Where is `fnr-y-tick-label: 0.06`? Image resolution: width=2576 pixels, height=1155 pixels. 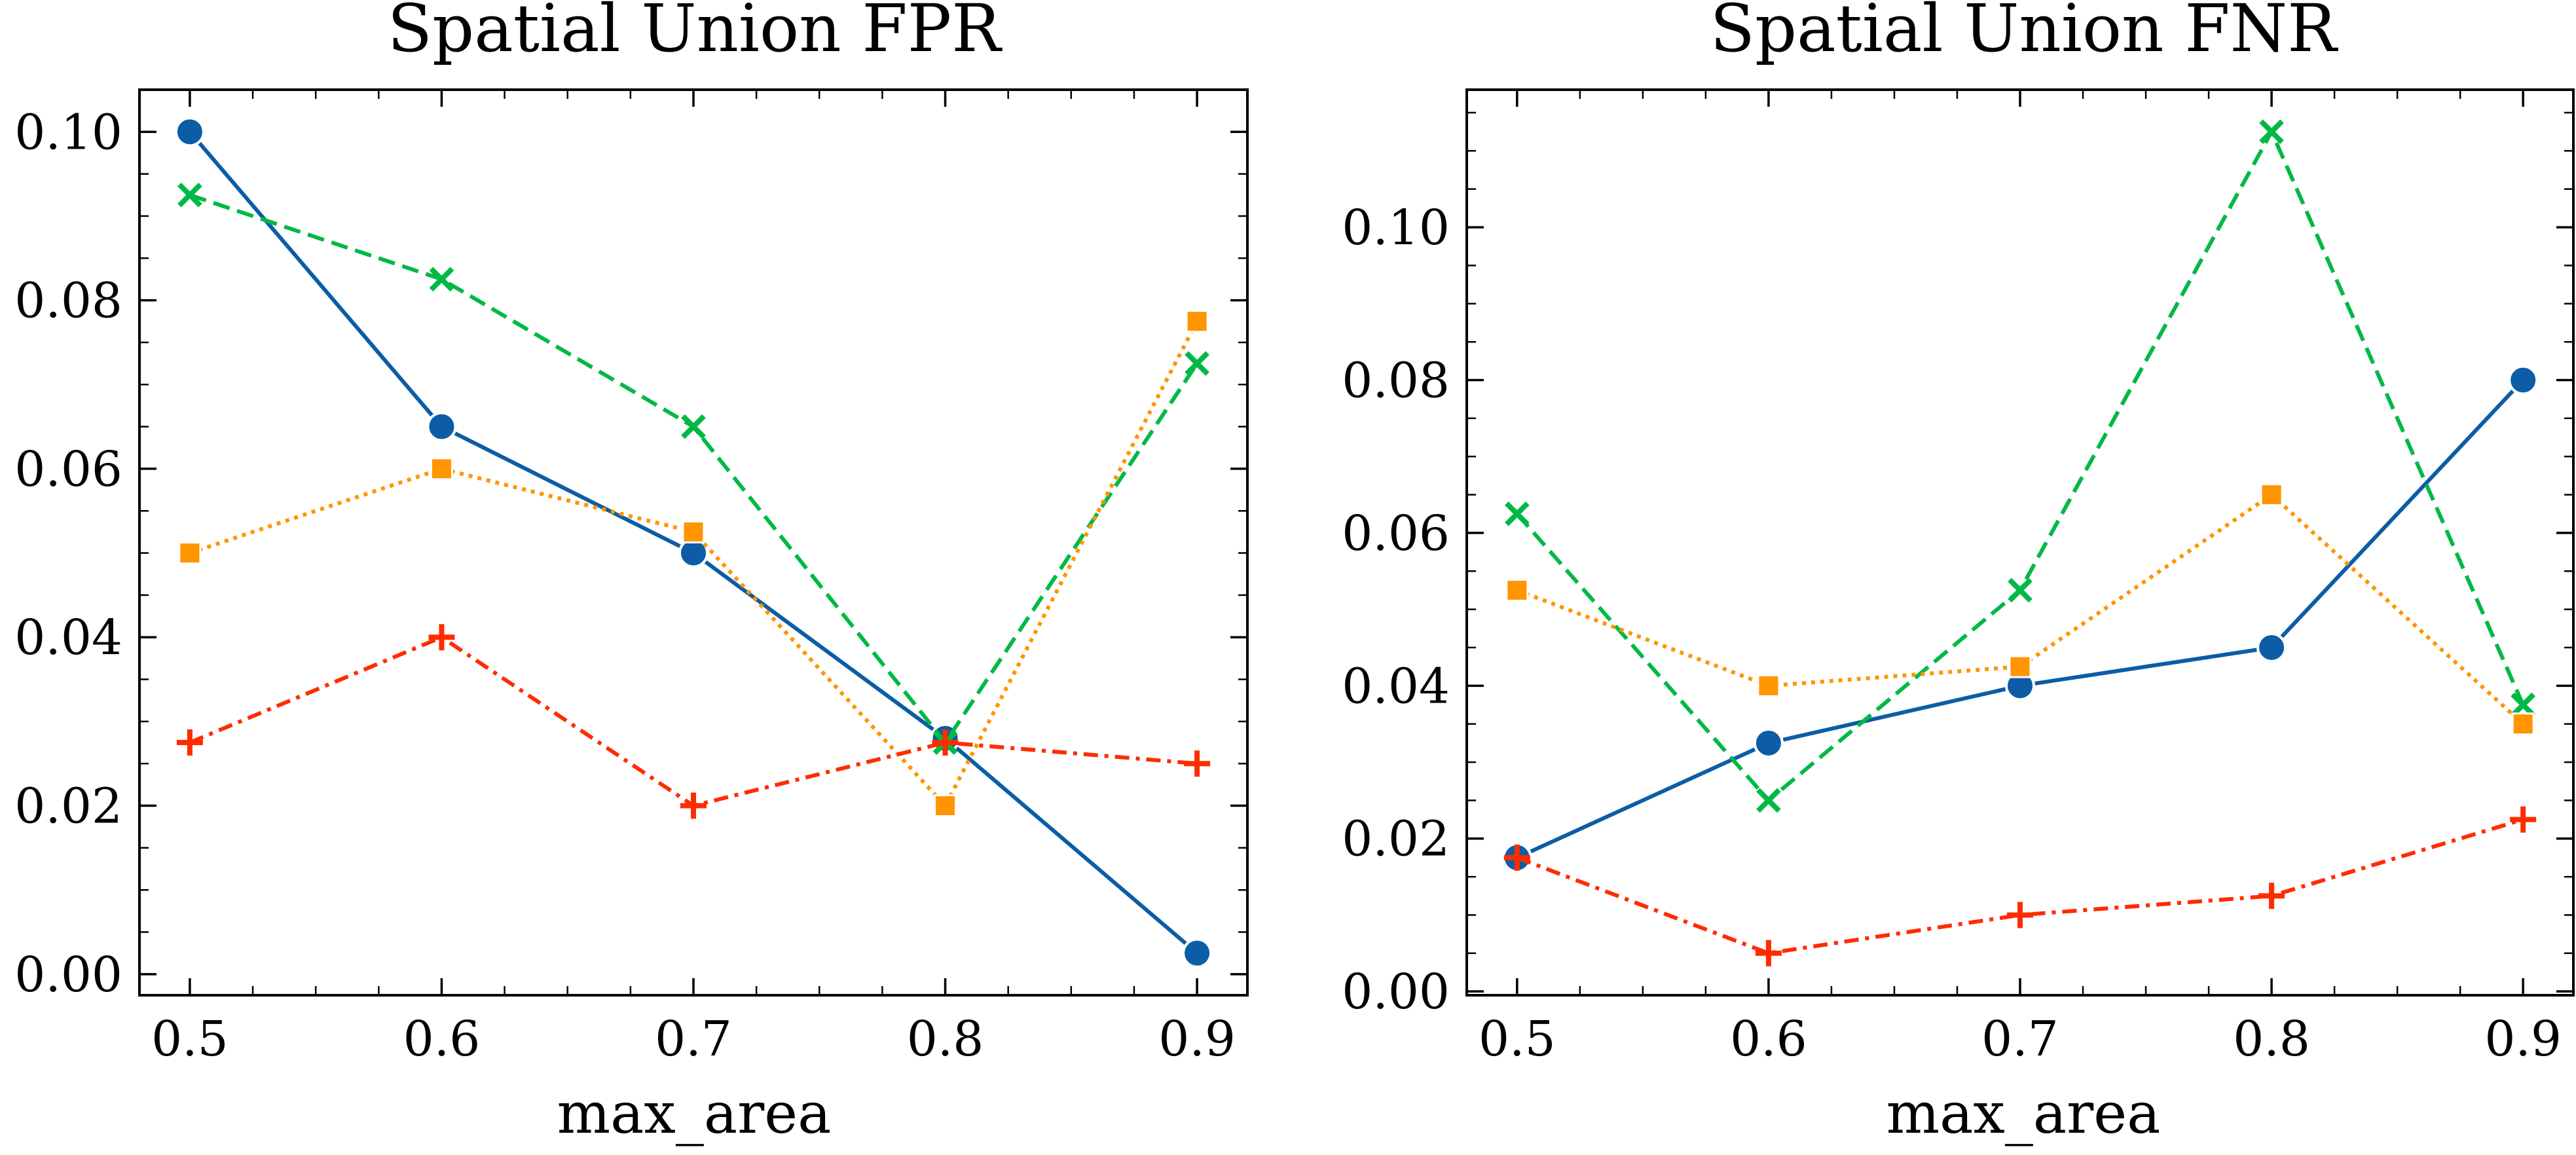 fnr-y-tick-label: 0.06 is located at coordinates (1396, 533).